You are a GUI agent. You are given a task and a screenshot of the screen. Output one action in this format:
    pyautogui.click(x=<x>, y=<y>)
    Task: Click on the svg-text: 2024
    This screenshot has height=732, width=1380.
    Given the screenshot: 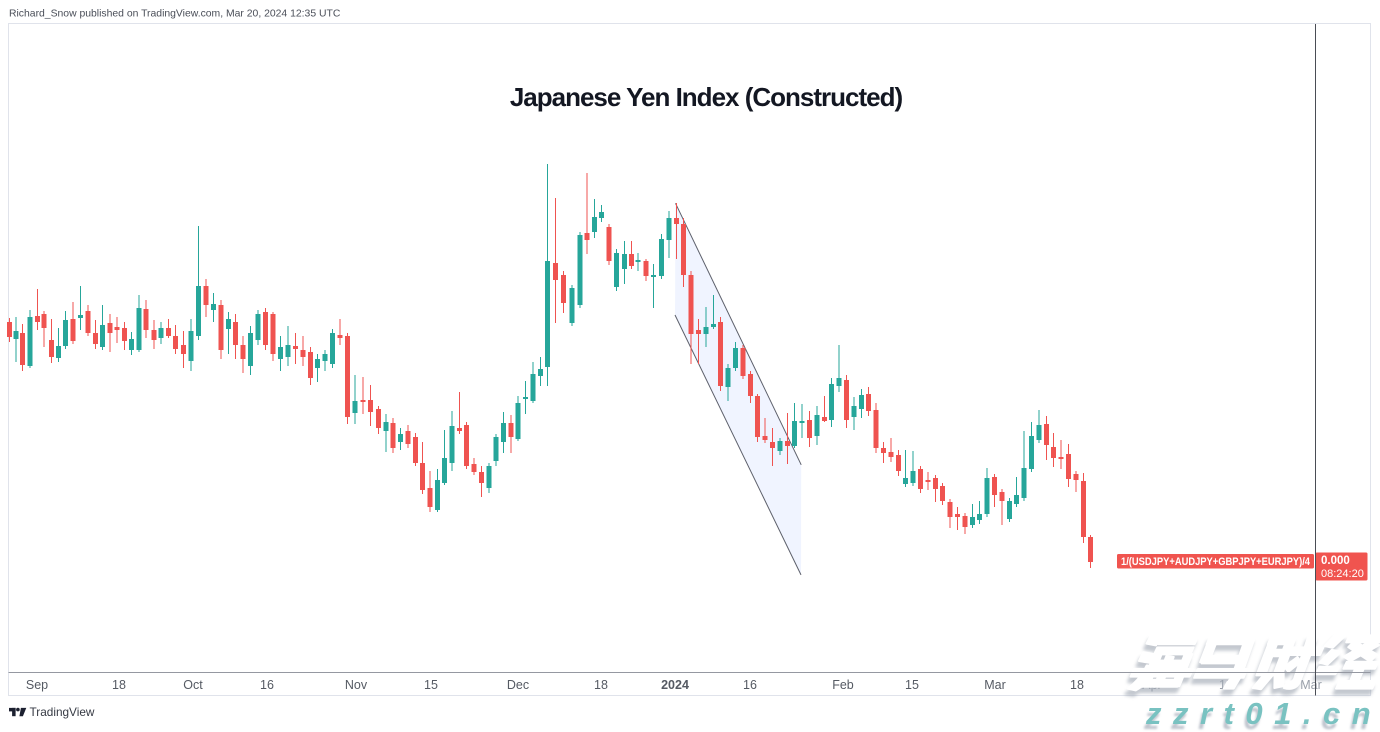 What is the action you would take?
    pyautogui.click(x=675, y=685)
    